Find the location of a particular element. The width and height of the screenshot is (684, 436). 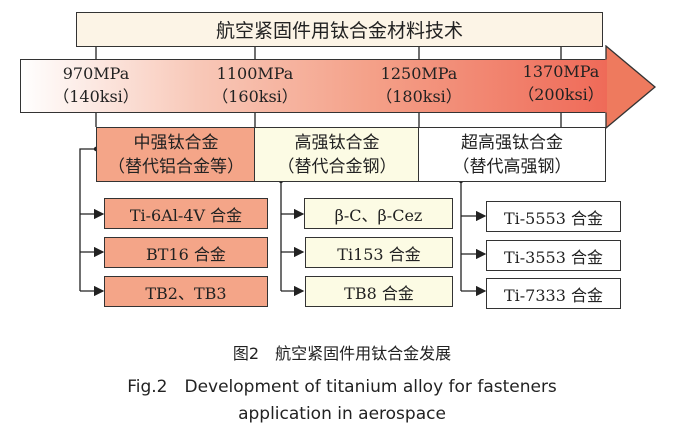

alloy-box: β-C、β-Cez is located at coordinates (378, 213).